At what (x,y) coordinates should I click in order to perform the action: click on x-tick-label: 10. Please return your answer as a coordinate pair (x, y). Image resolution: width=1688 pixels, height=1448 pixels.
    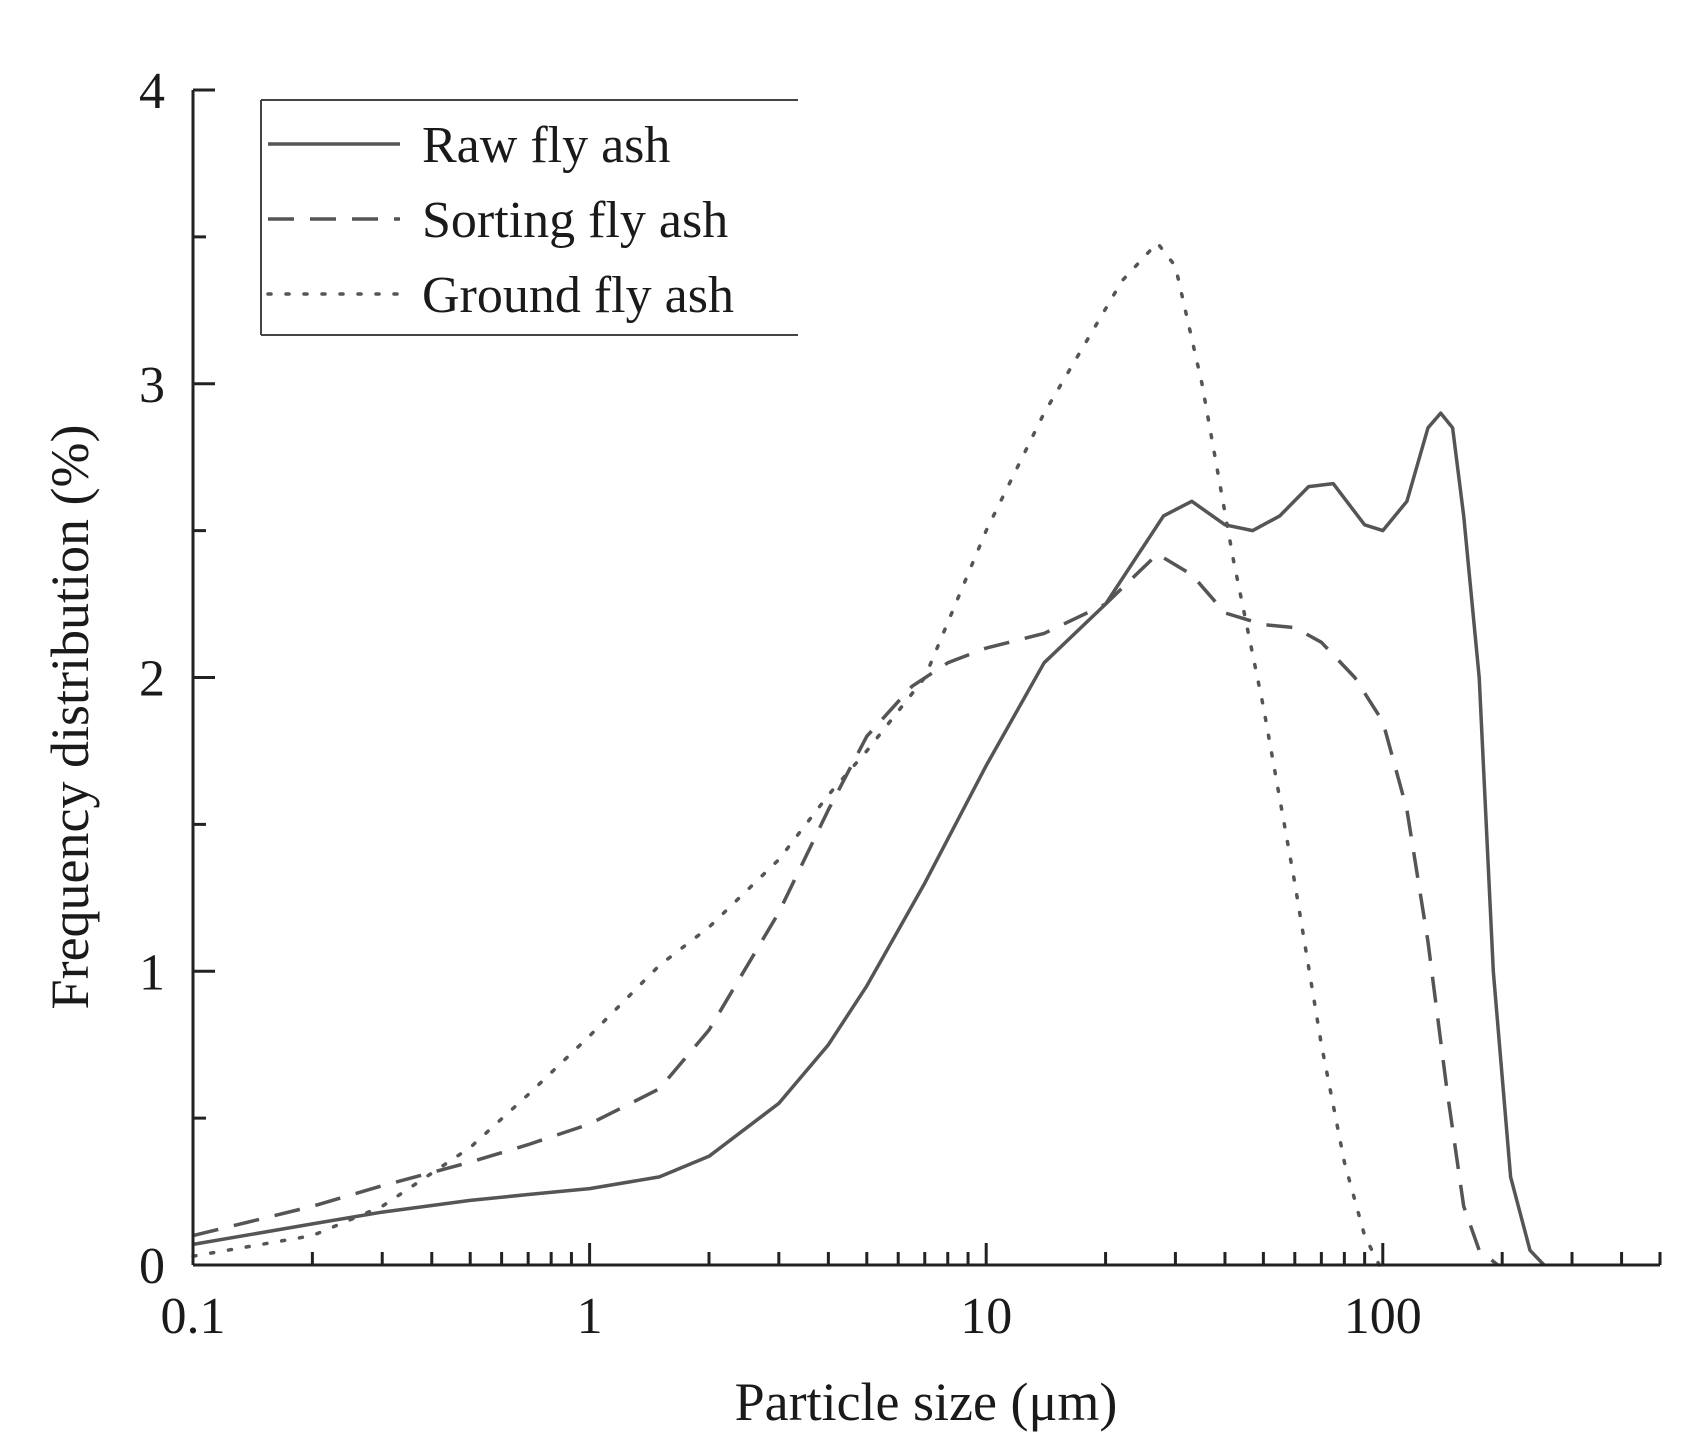
    Looking at the image, I should click on (986, 1316).